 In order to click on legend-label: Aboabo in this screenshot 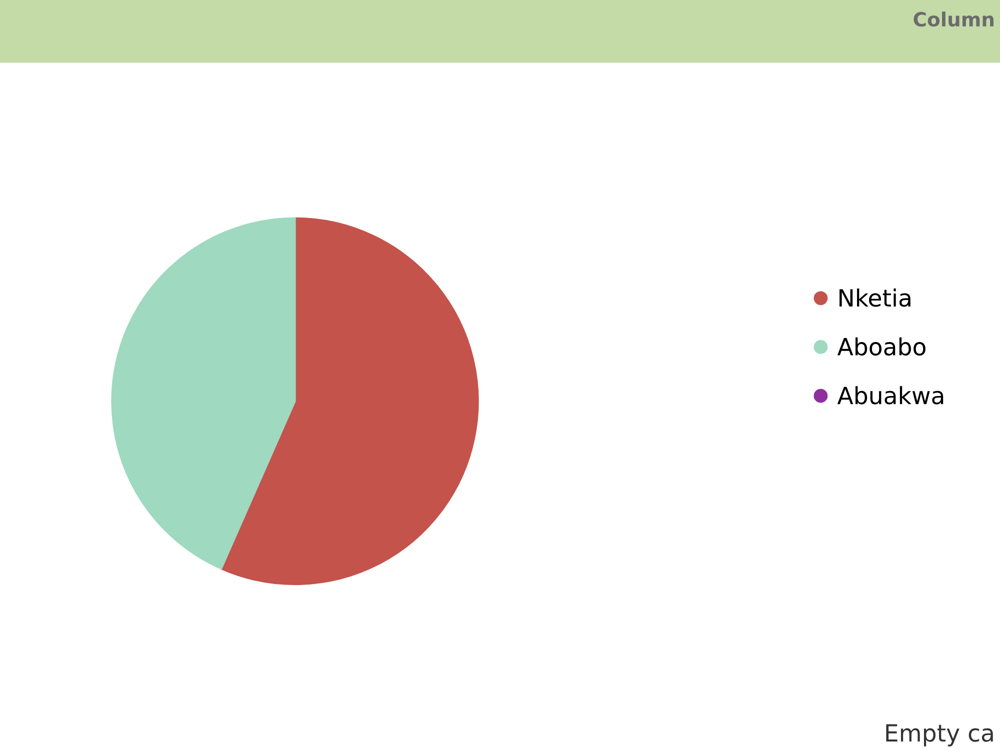, I will do `click(881, 346)`.